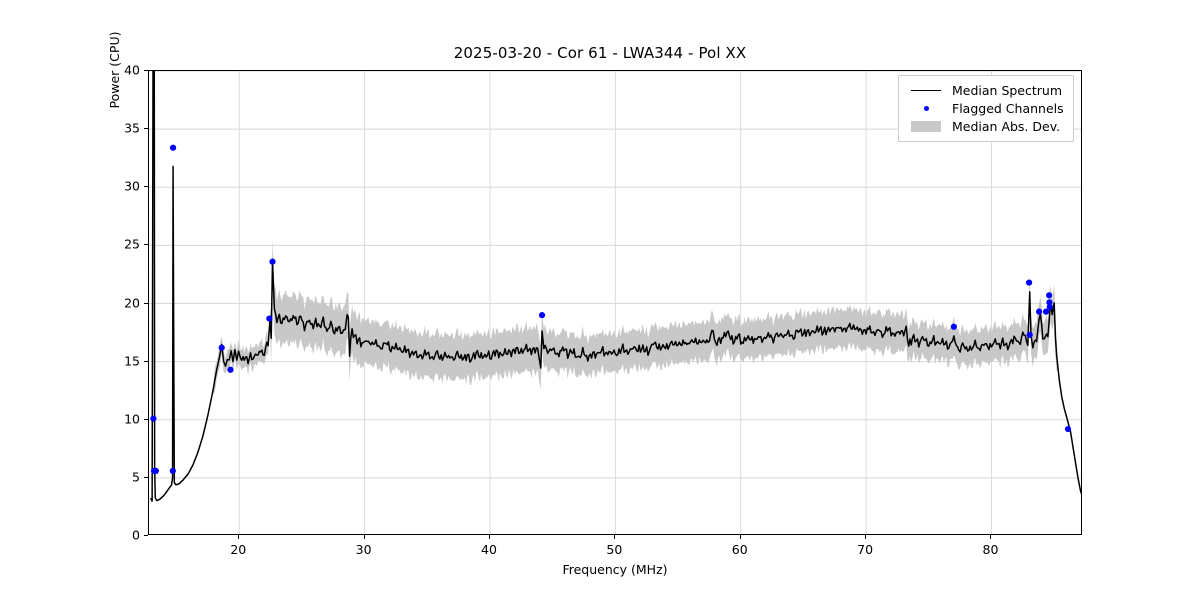 This screenshot has height=600, width=1200. I want to click on y-tick-label: 25, so click(132, 244).